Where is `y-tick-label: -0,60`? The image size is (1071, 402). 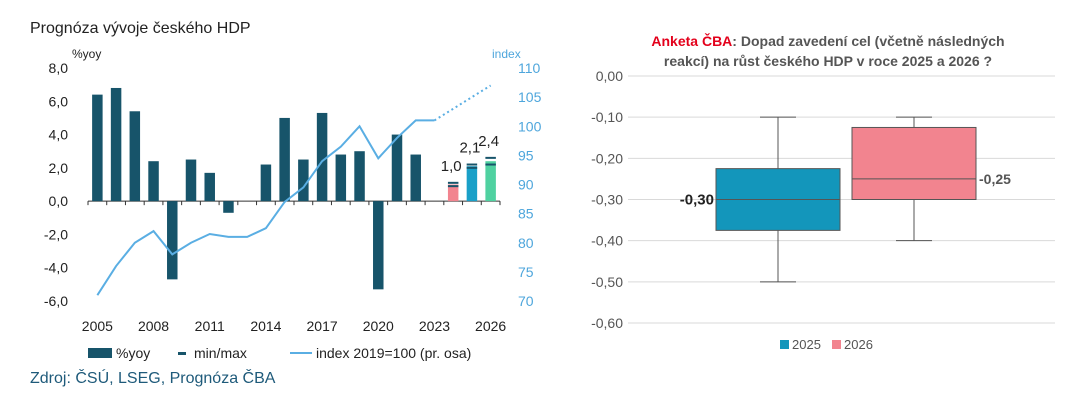 y-tick-label: -0,60 is located at coordinates (607, 323).